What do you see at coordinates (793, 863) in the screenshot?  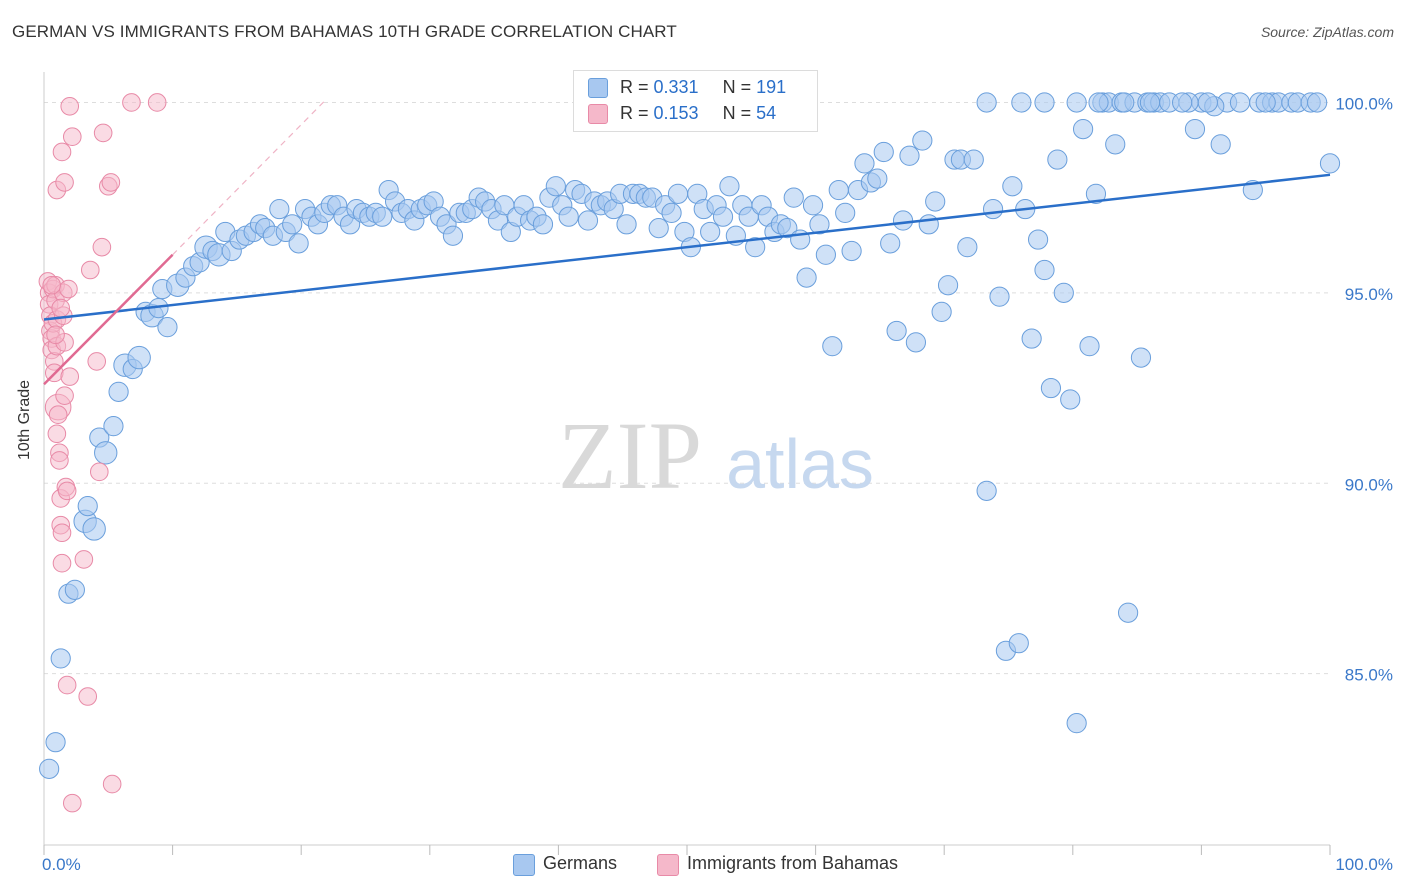 I see `legend-label-bahamas: Immigrants from Bahamas` at bounding box center [793, 863].